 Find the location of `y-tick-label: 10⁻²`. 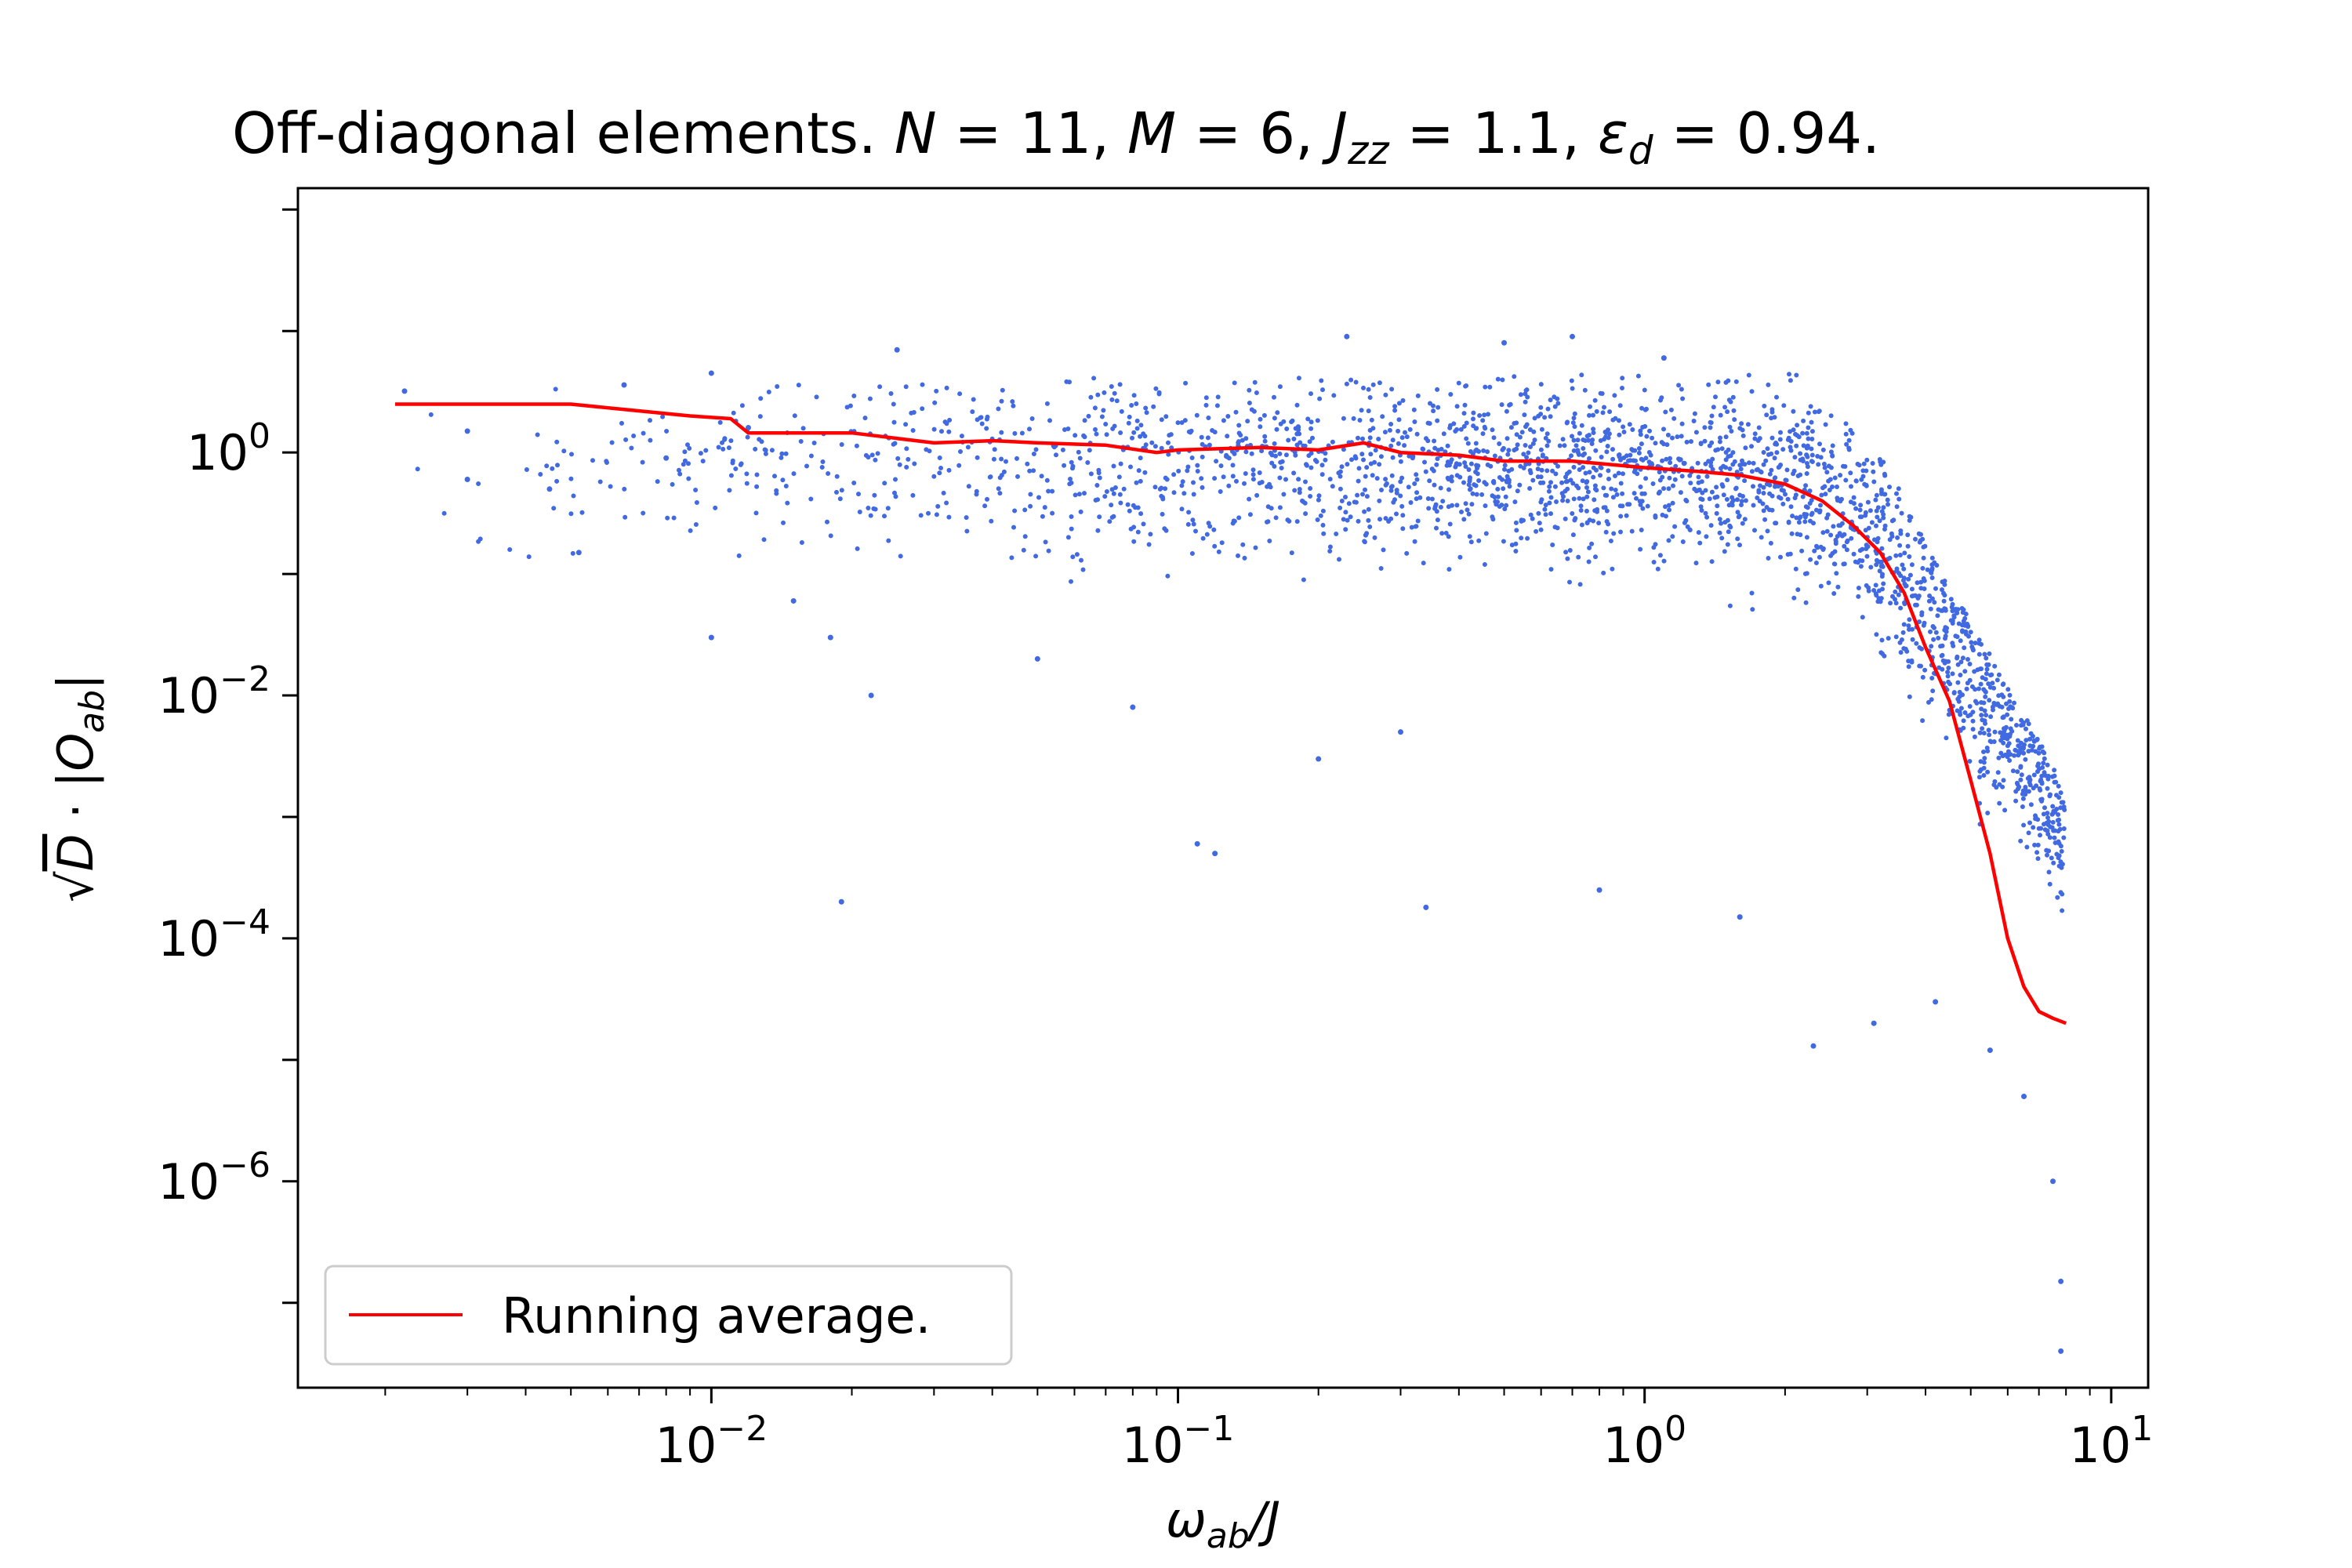

y-tick-label: 10⁻² is located at coordinates (214, 691).